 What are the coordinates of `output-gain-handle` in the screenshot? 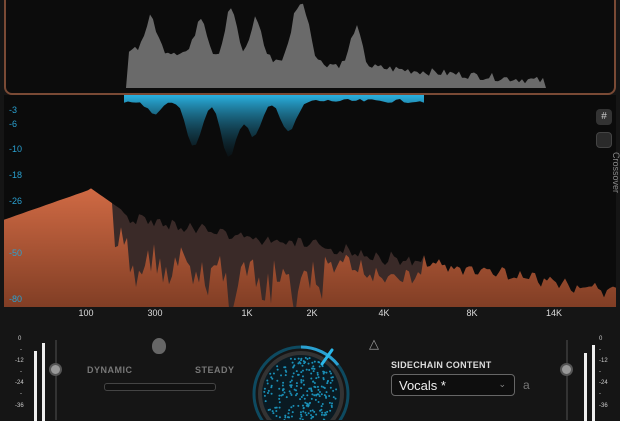 It's located at (566, 369).